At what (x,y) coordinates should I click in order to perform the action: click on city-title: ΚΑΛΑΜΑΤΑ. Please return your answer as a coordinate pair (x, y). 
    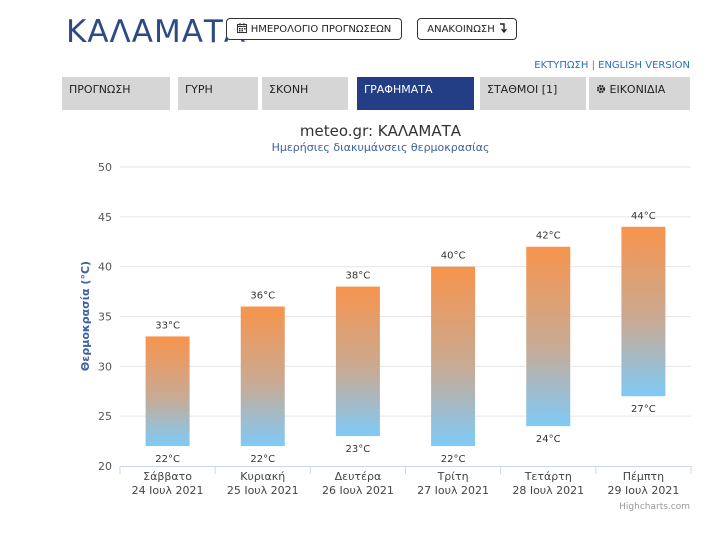
    Looking at the image, I should click on (156, 32).